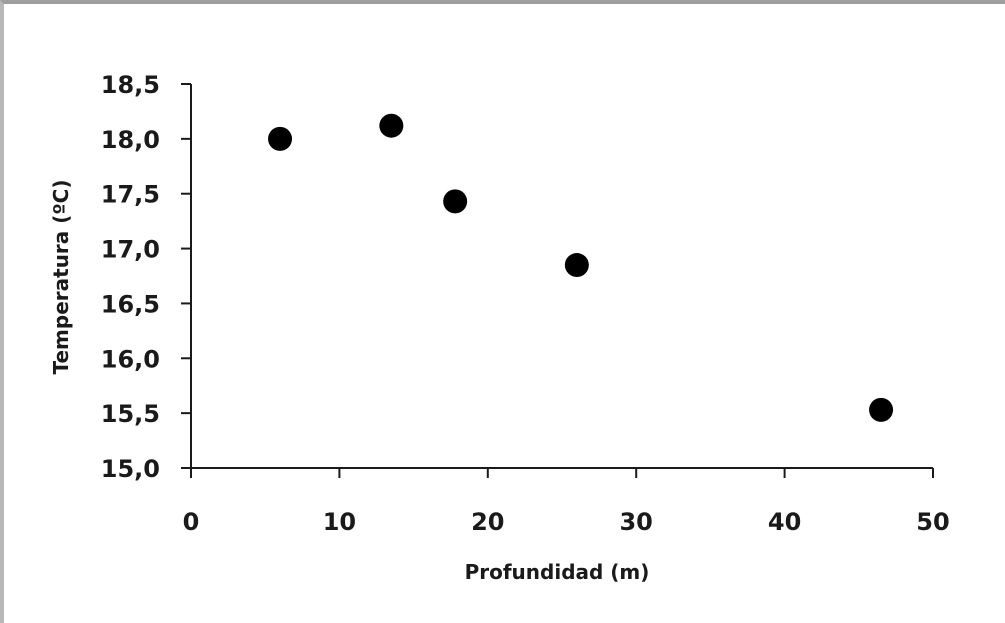 This screenshot has width=1005, height=623. What do you see at coordinates (487, 522) in the screenshot?
I see `x-tick-label: 20` at bounding box center [487, 522].